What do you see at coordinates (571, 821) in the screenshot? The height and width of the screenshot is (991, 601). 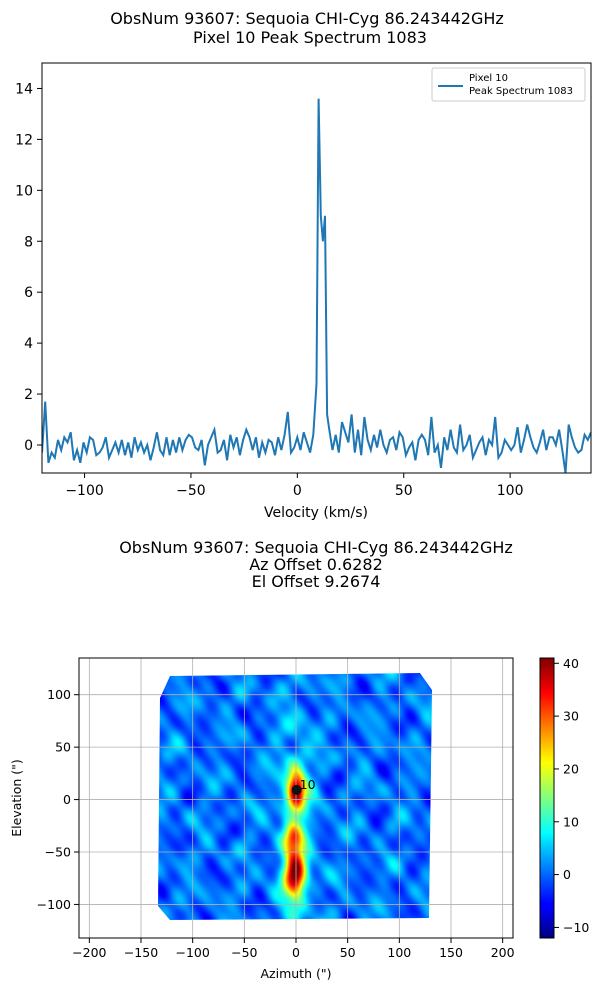 I see `colorbar-tick-label: 10` at bounding box center [571, 821].